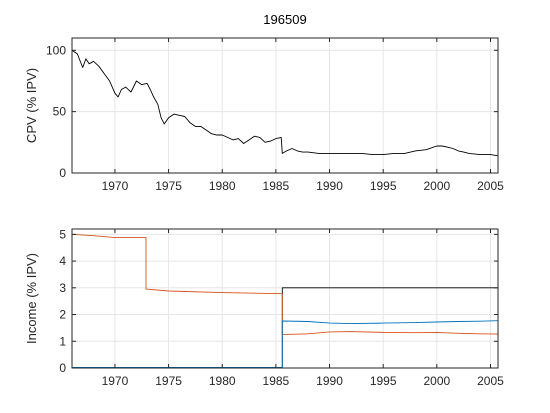 The image size is (550, 413). Describe the element at coordinates (329, 381) in the screenshot. I see `bottom-x-tick-label: 1990` at that location.